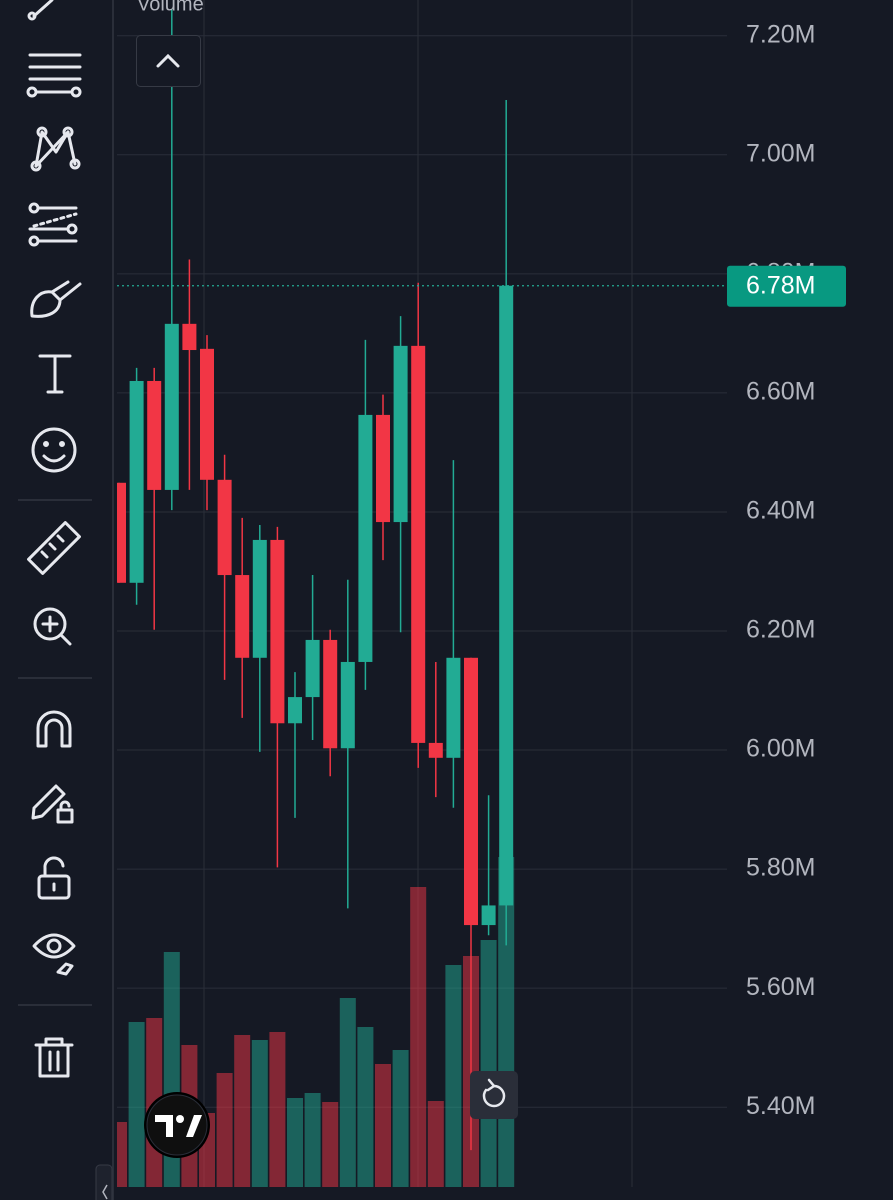 Image resolution: width=893 pixels, height=1200 pixels. What do you see at coordinates (494, 1095) in the screenshot?
I see `reset-chart-button` at bounding box center [494, 1095].